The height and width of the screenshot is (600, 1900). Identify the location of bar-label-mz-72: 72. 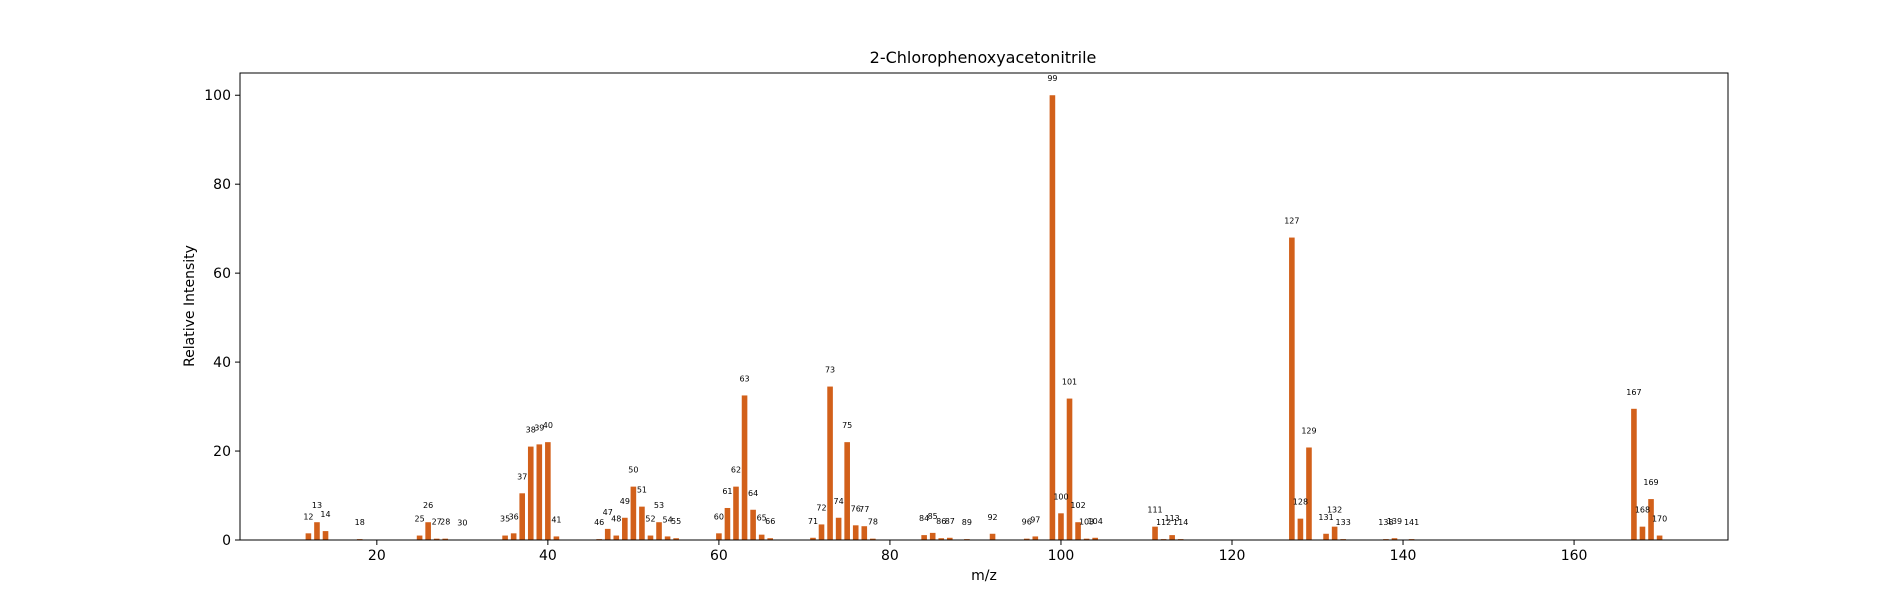
(821, 507).